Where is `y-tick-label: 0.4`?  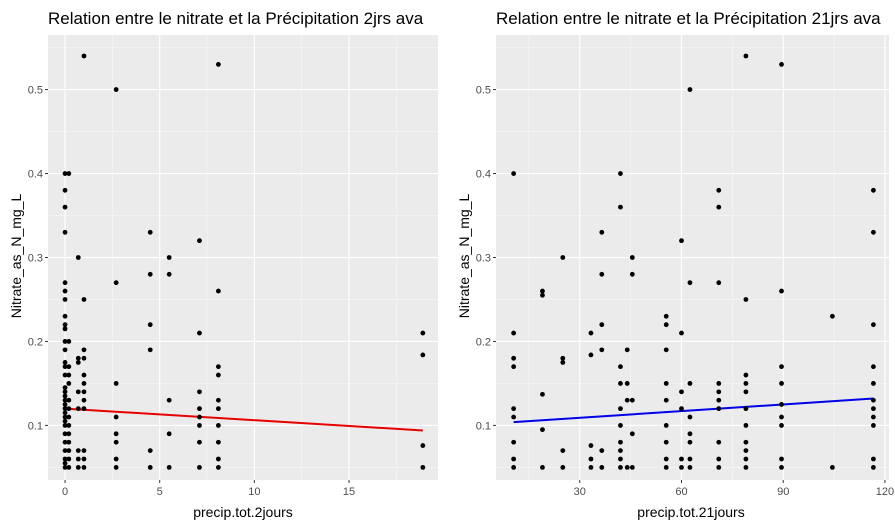 y-tick-label: 0.4 is located at coordinates (483, 175).